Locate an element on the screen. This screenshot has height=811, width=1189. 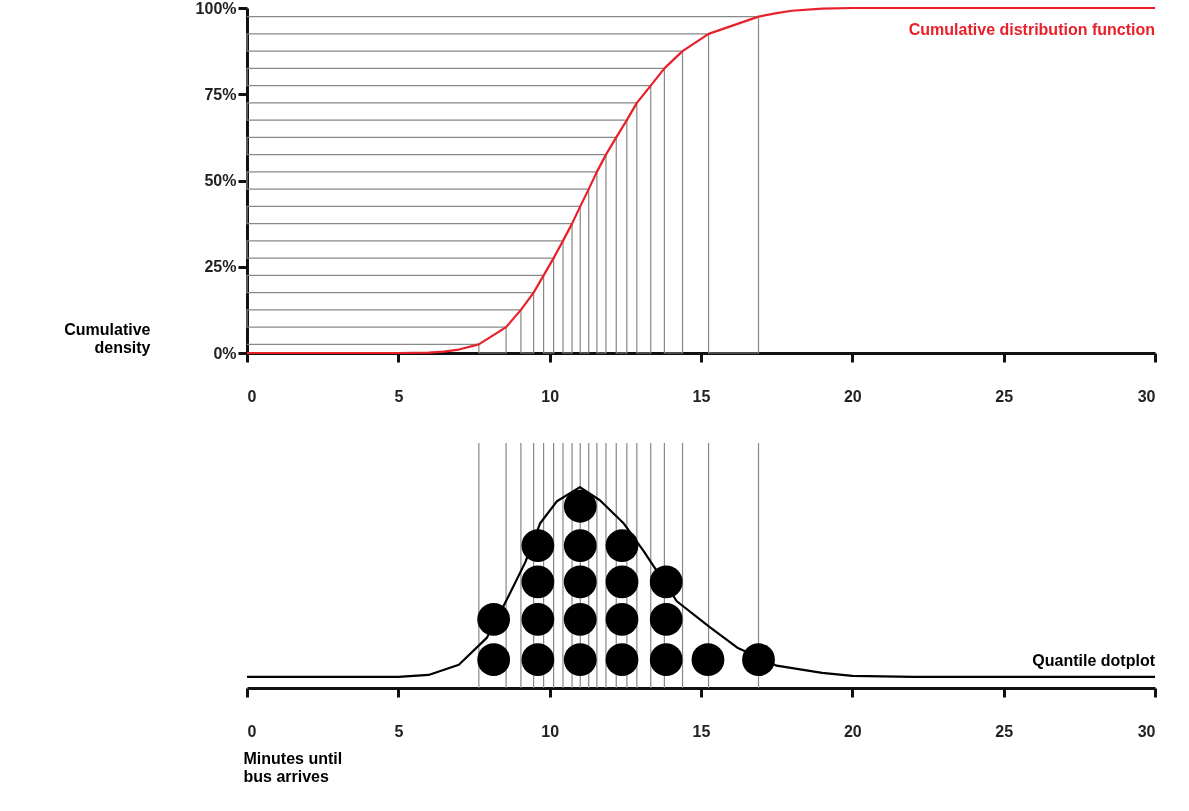
x-axis-title: Minutes until bus arrives is located at coordinates (293, 767).